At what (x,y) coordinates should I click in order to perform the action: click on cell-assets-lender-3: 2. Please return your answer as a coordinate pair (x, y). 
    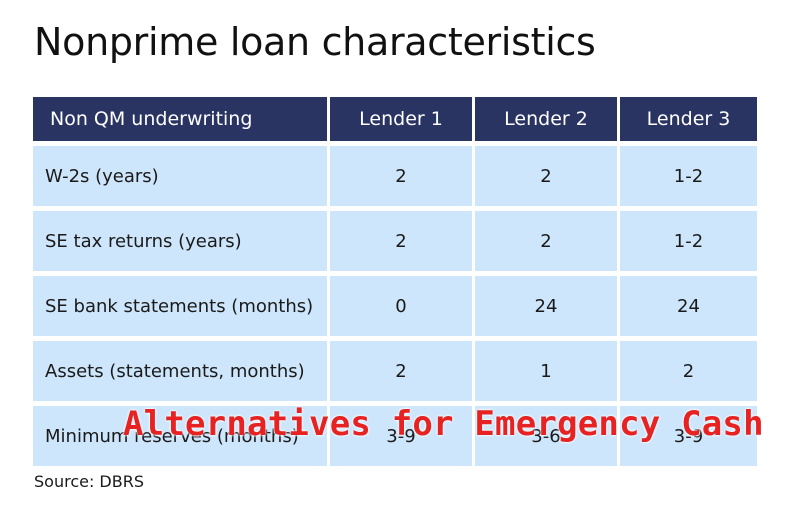
    Looking at the image, I should click on (688, 371).